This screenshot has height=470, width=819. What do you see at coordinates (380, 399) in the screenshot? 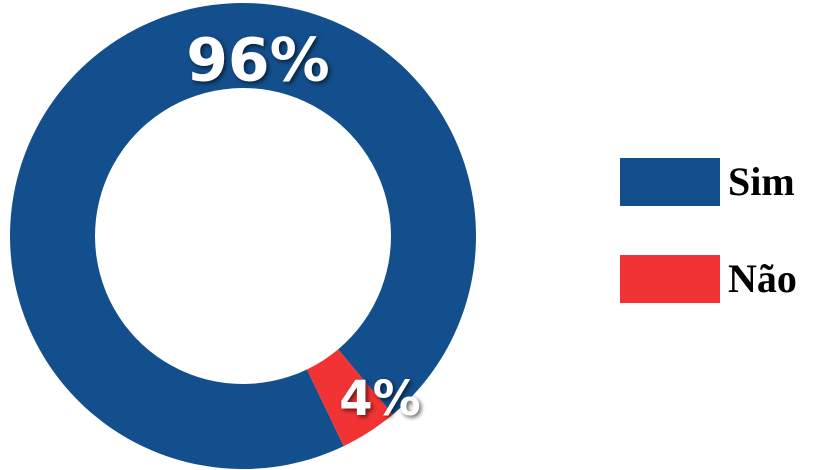
I see `value-label: 4%` at bounding box center [380, 399].